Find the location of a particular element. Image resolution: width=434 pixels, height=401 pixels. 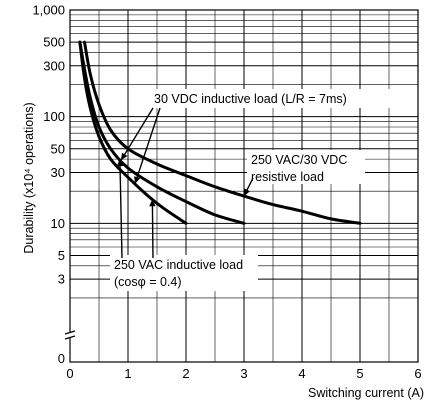

x-tick-label: 0 is located at coordinates (69, 373).